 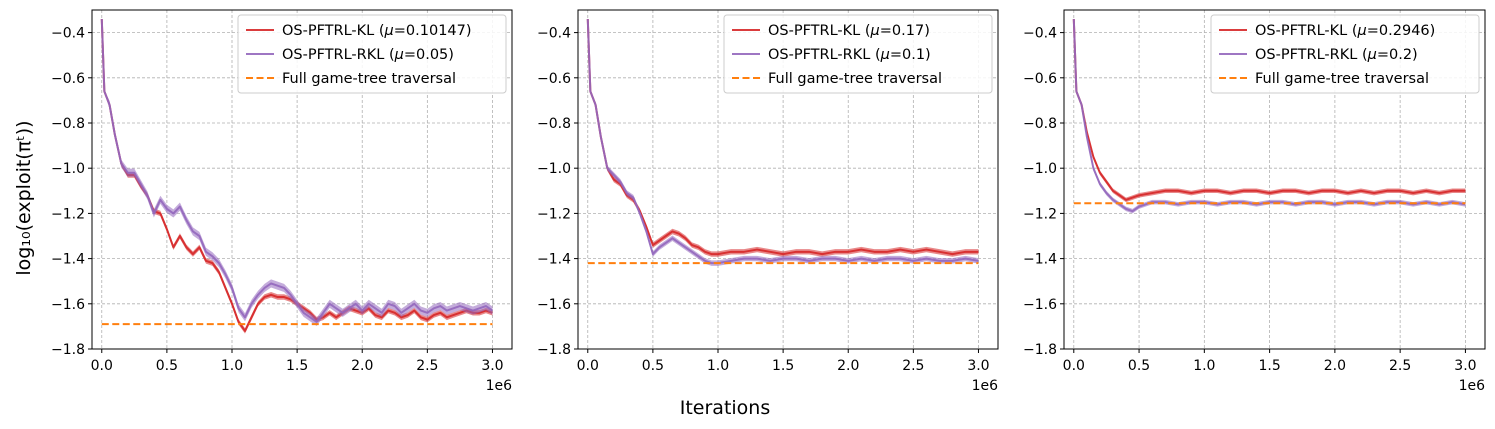 What do you see at coordinates (725, 408) in the screenshot?
I see `x-axis-label: Iterations` at bounding box center [725, 408].